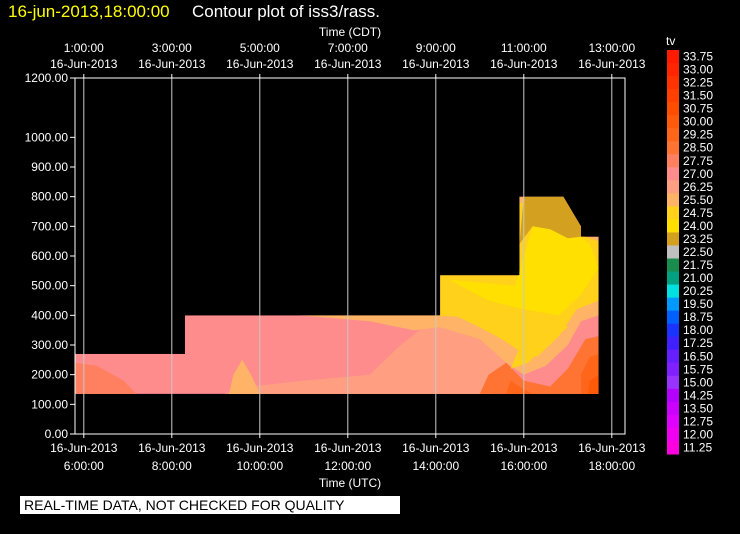  I want to click on colorbar-label-18: 20.25, so click(698, 291).